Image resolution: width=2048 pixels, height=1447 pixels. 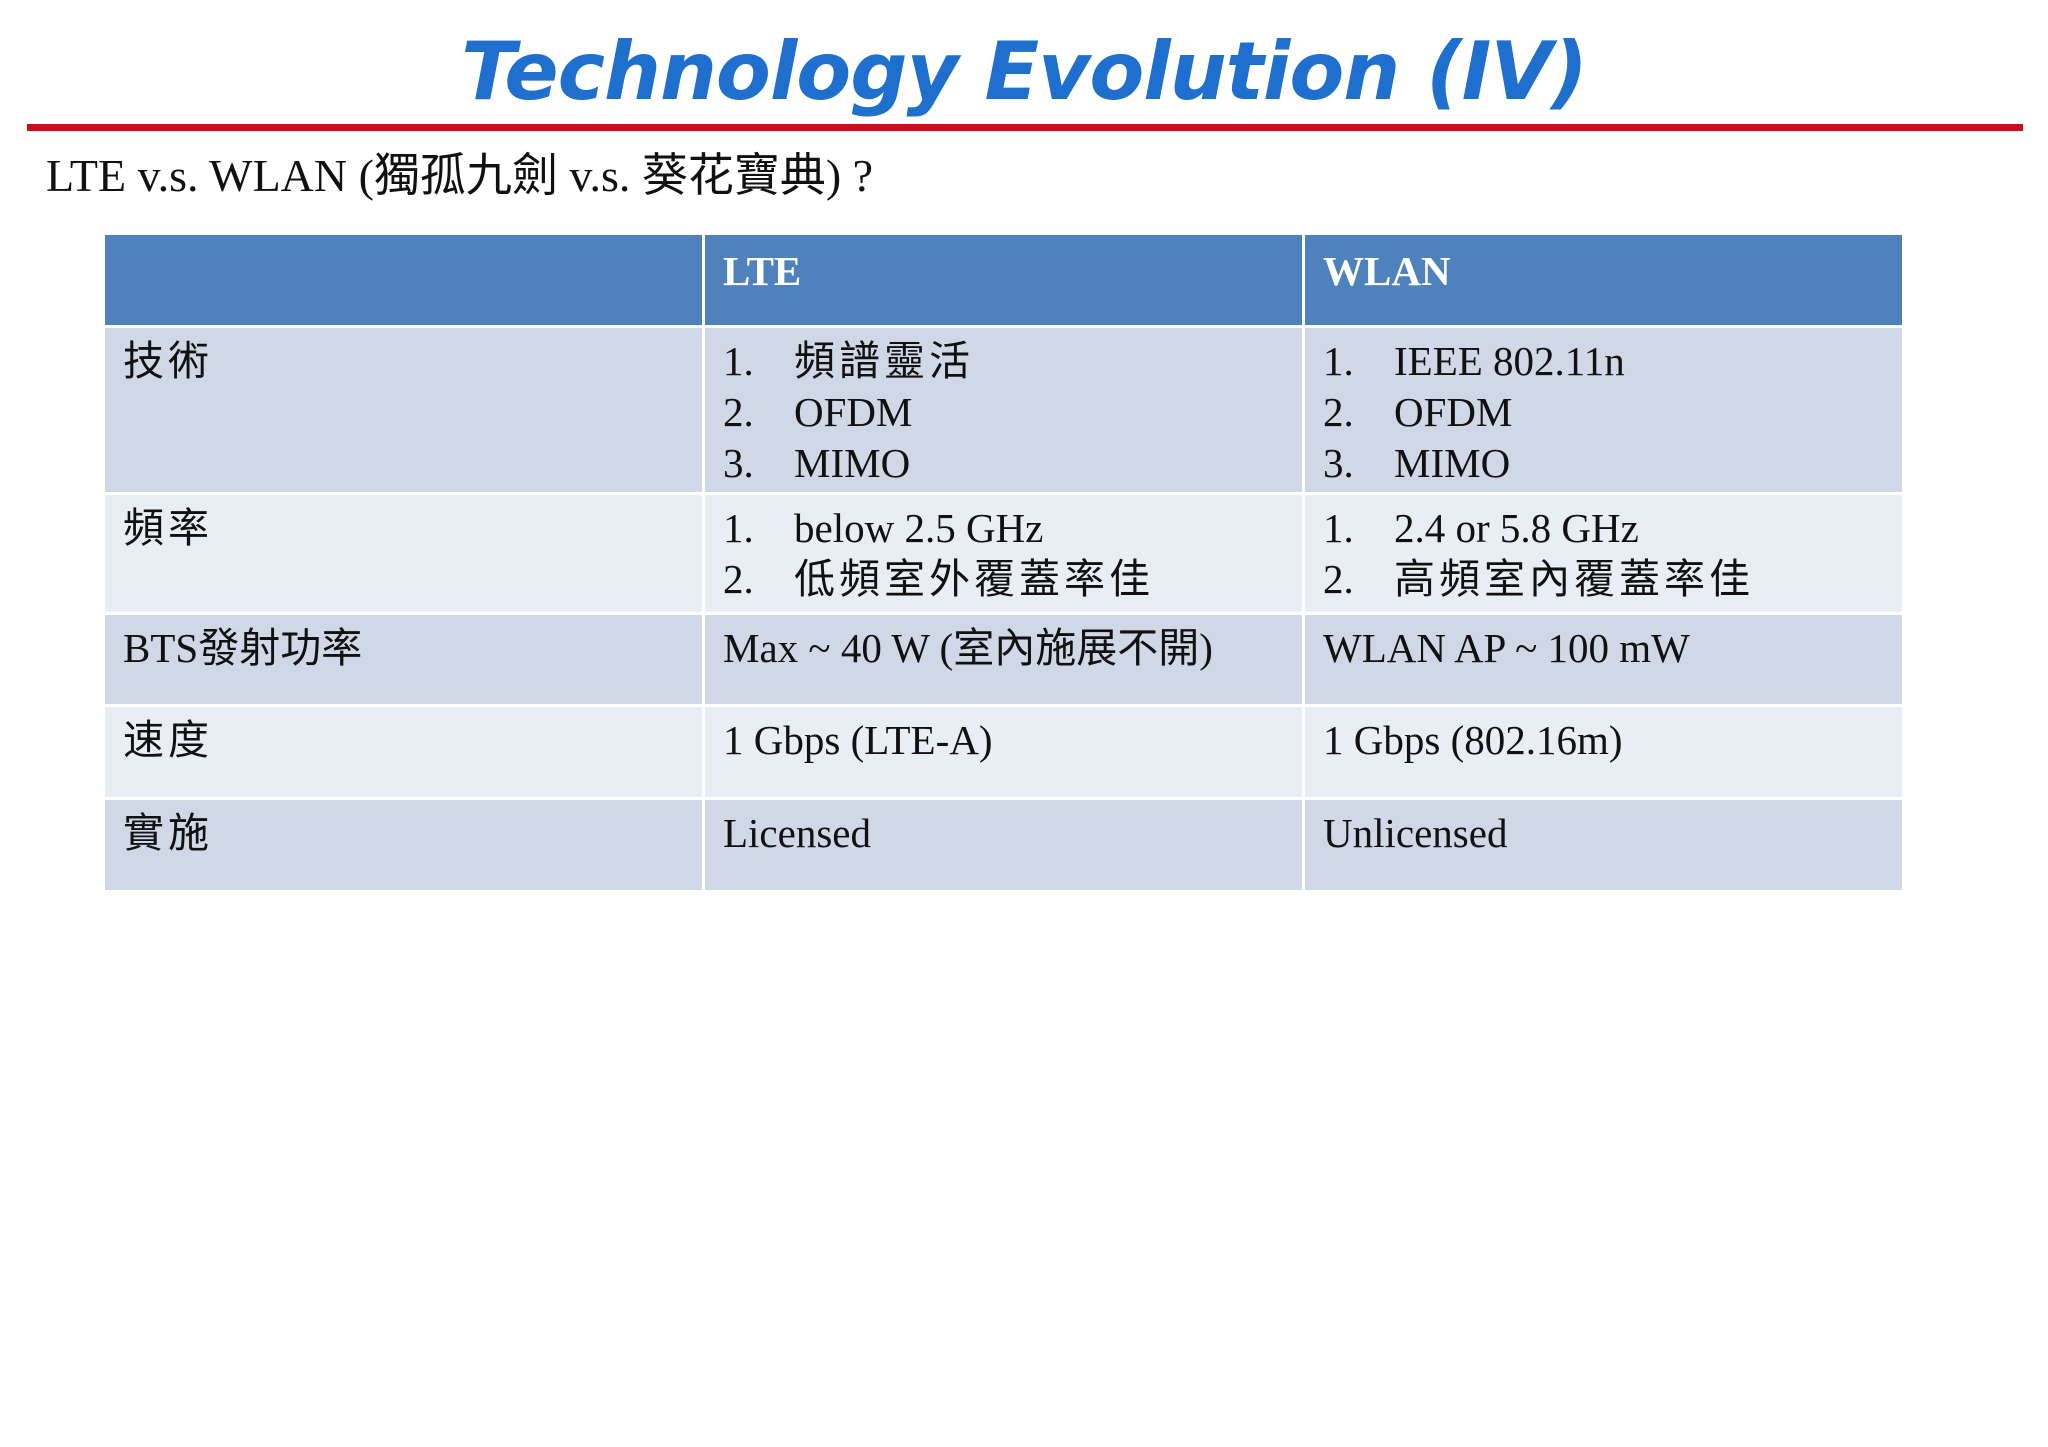 I want to click on table-header-row: LTE WLAN, so click(x=1003, y=280).